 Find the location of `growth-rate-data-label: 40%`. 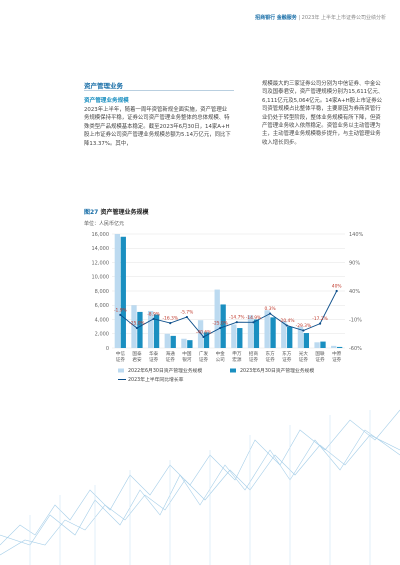

growth-rate-data-label: 40% is located at coordinates (337, 287).